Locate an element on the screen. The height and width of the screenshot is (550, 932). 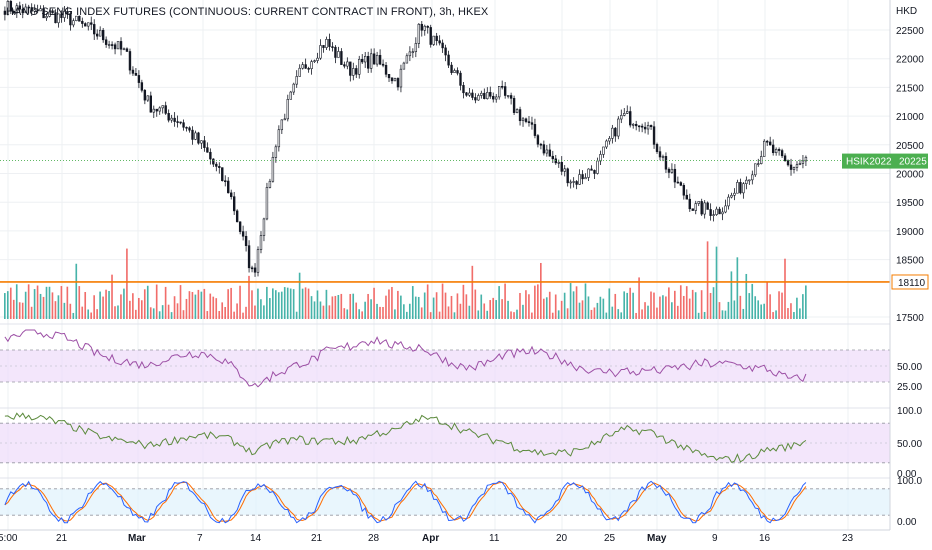
time-tick-label: 25 is located at coordinates (610, 538).